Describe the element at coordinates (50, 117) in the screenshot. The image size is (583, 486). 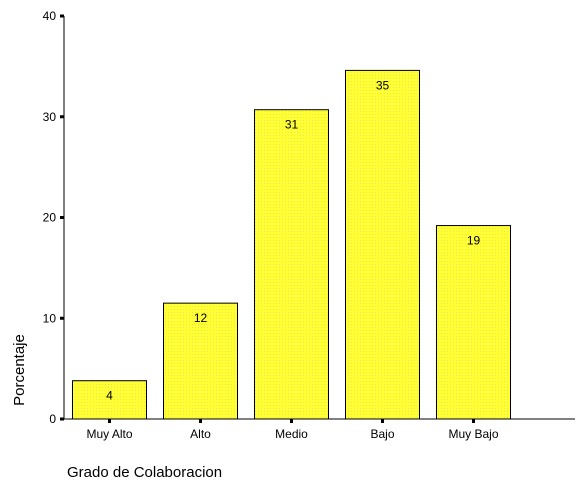
I see `y-tick-label: 30` at that location.